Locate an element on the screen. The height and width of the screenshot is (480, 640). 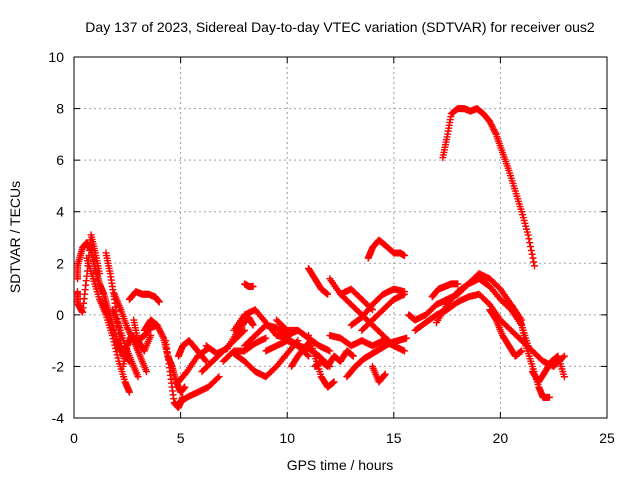
x-tick-label: 15 is located at coordinates (394, 438).